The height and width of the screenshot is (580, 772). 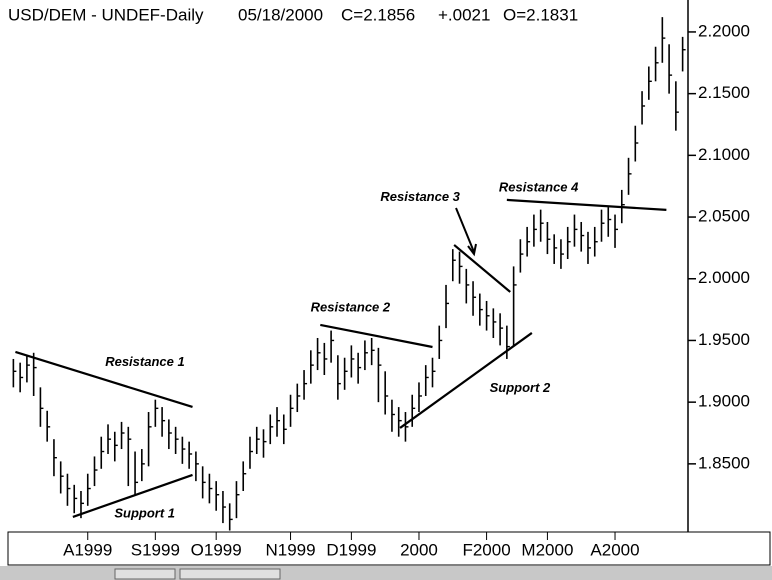 I want to click on annotation-label: Support 2, so click(x=520, y=387).